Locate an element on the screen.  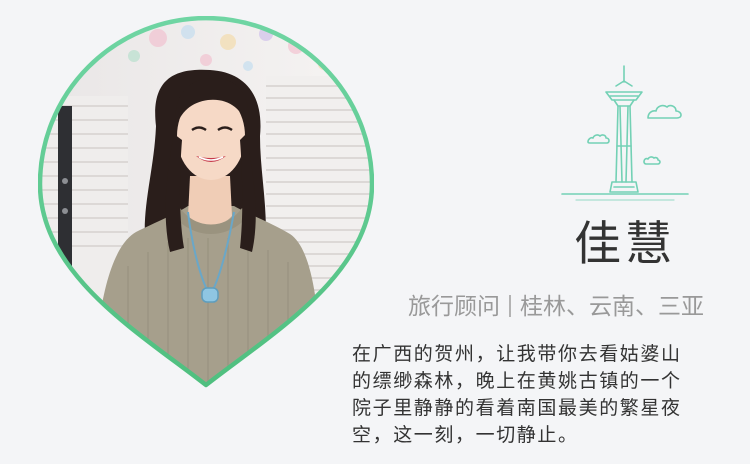
advisor-role: 旅行顾问 is located at coordinates (454, 307).